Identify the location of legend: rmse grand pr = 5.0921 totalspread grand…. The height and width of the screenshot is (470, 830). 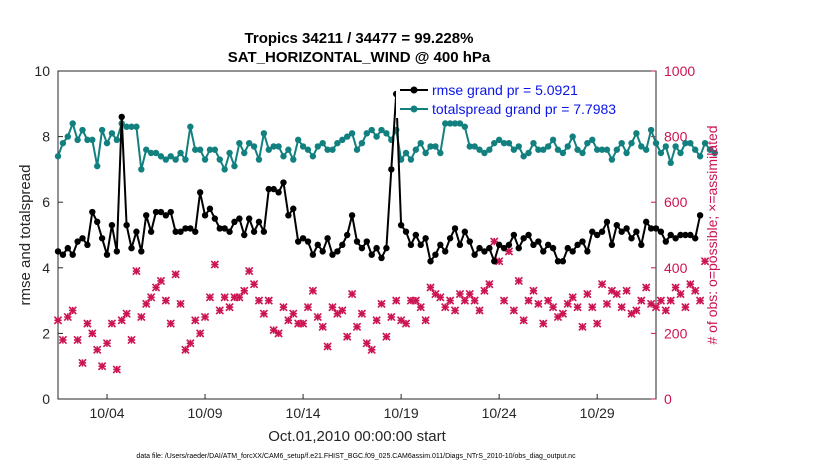
(525, 98).